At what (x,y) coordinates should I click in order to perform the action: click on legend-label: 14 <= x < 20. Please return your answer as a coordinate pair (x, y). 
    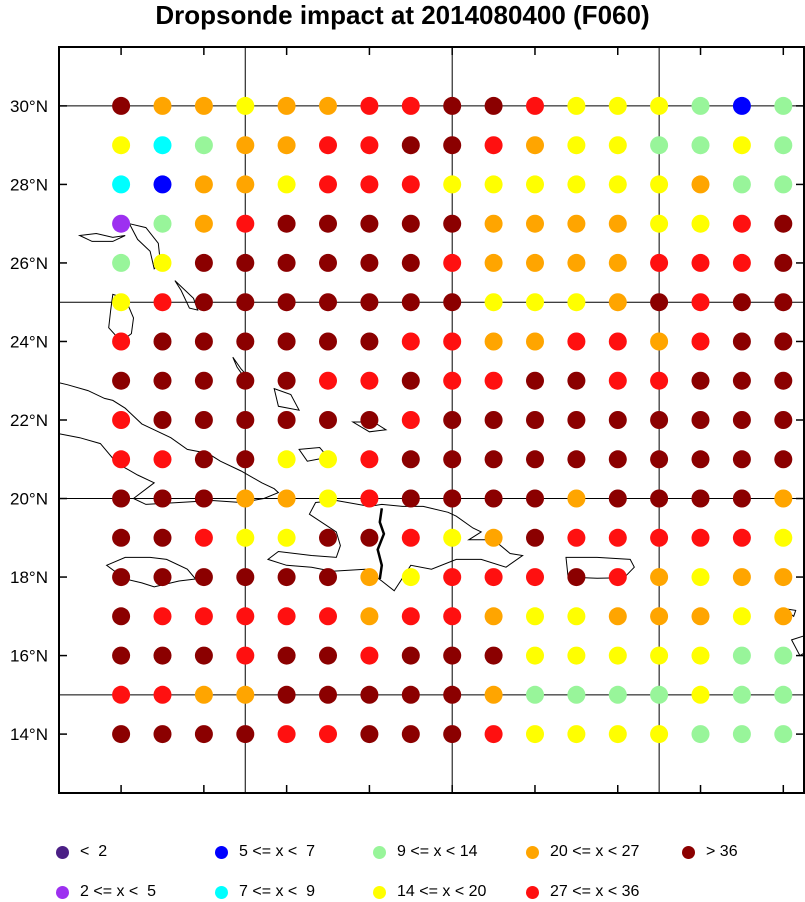
    Looking at the image, I should click on (442, 891).